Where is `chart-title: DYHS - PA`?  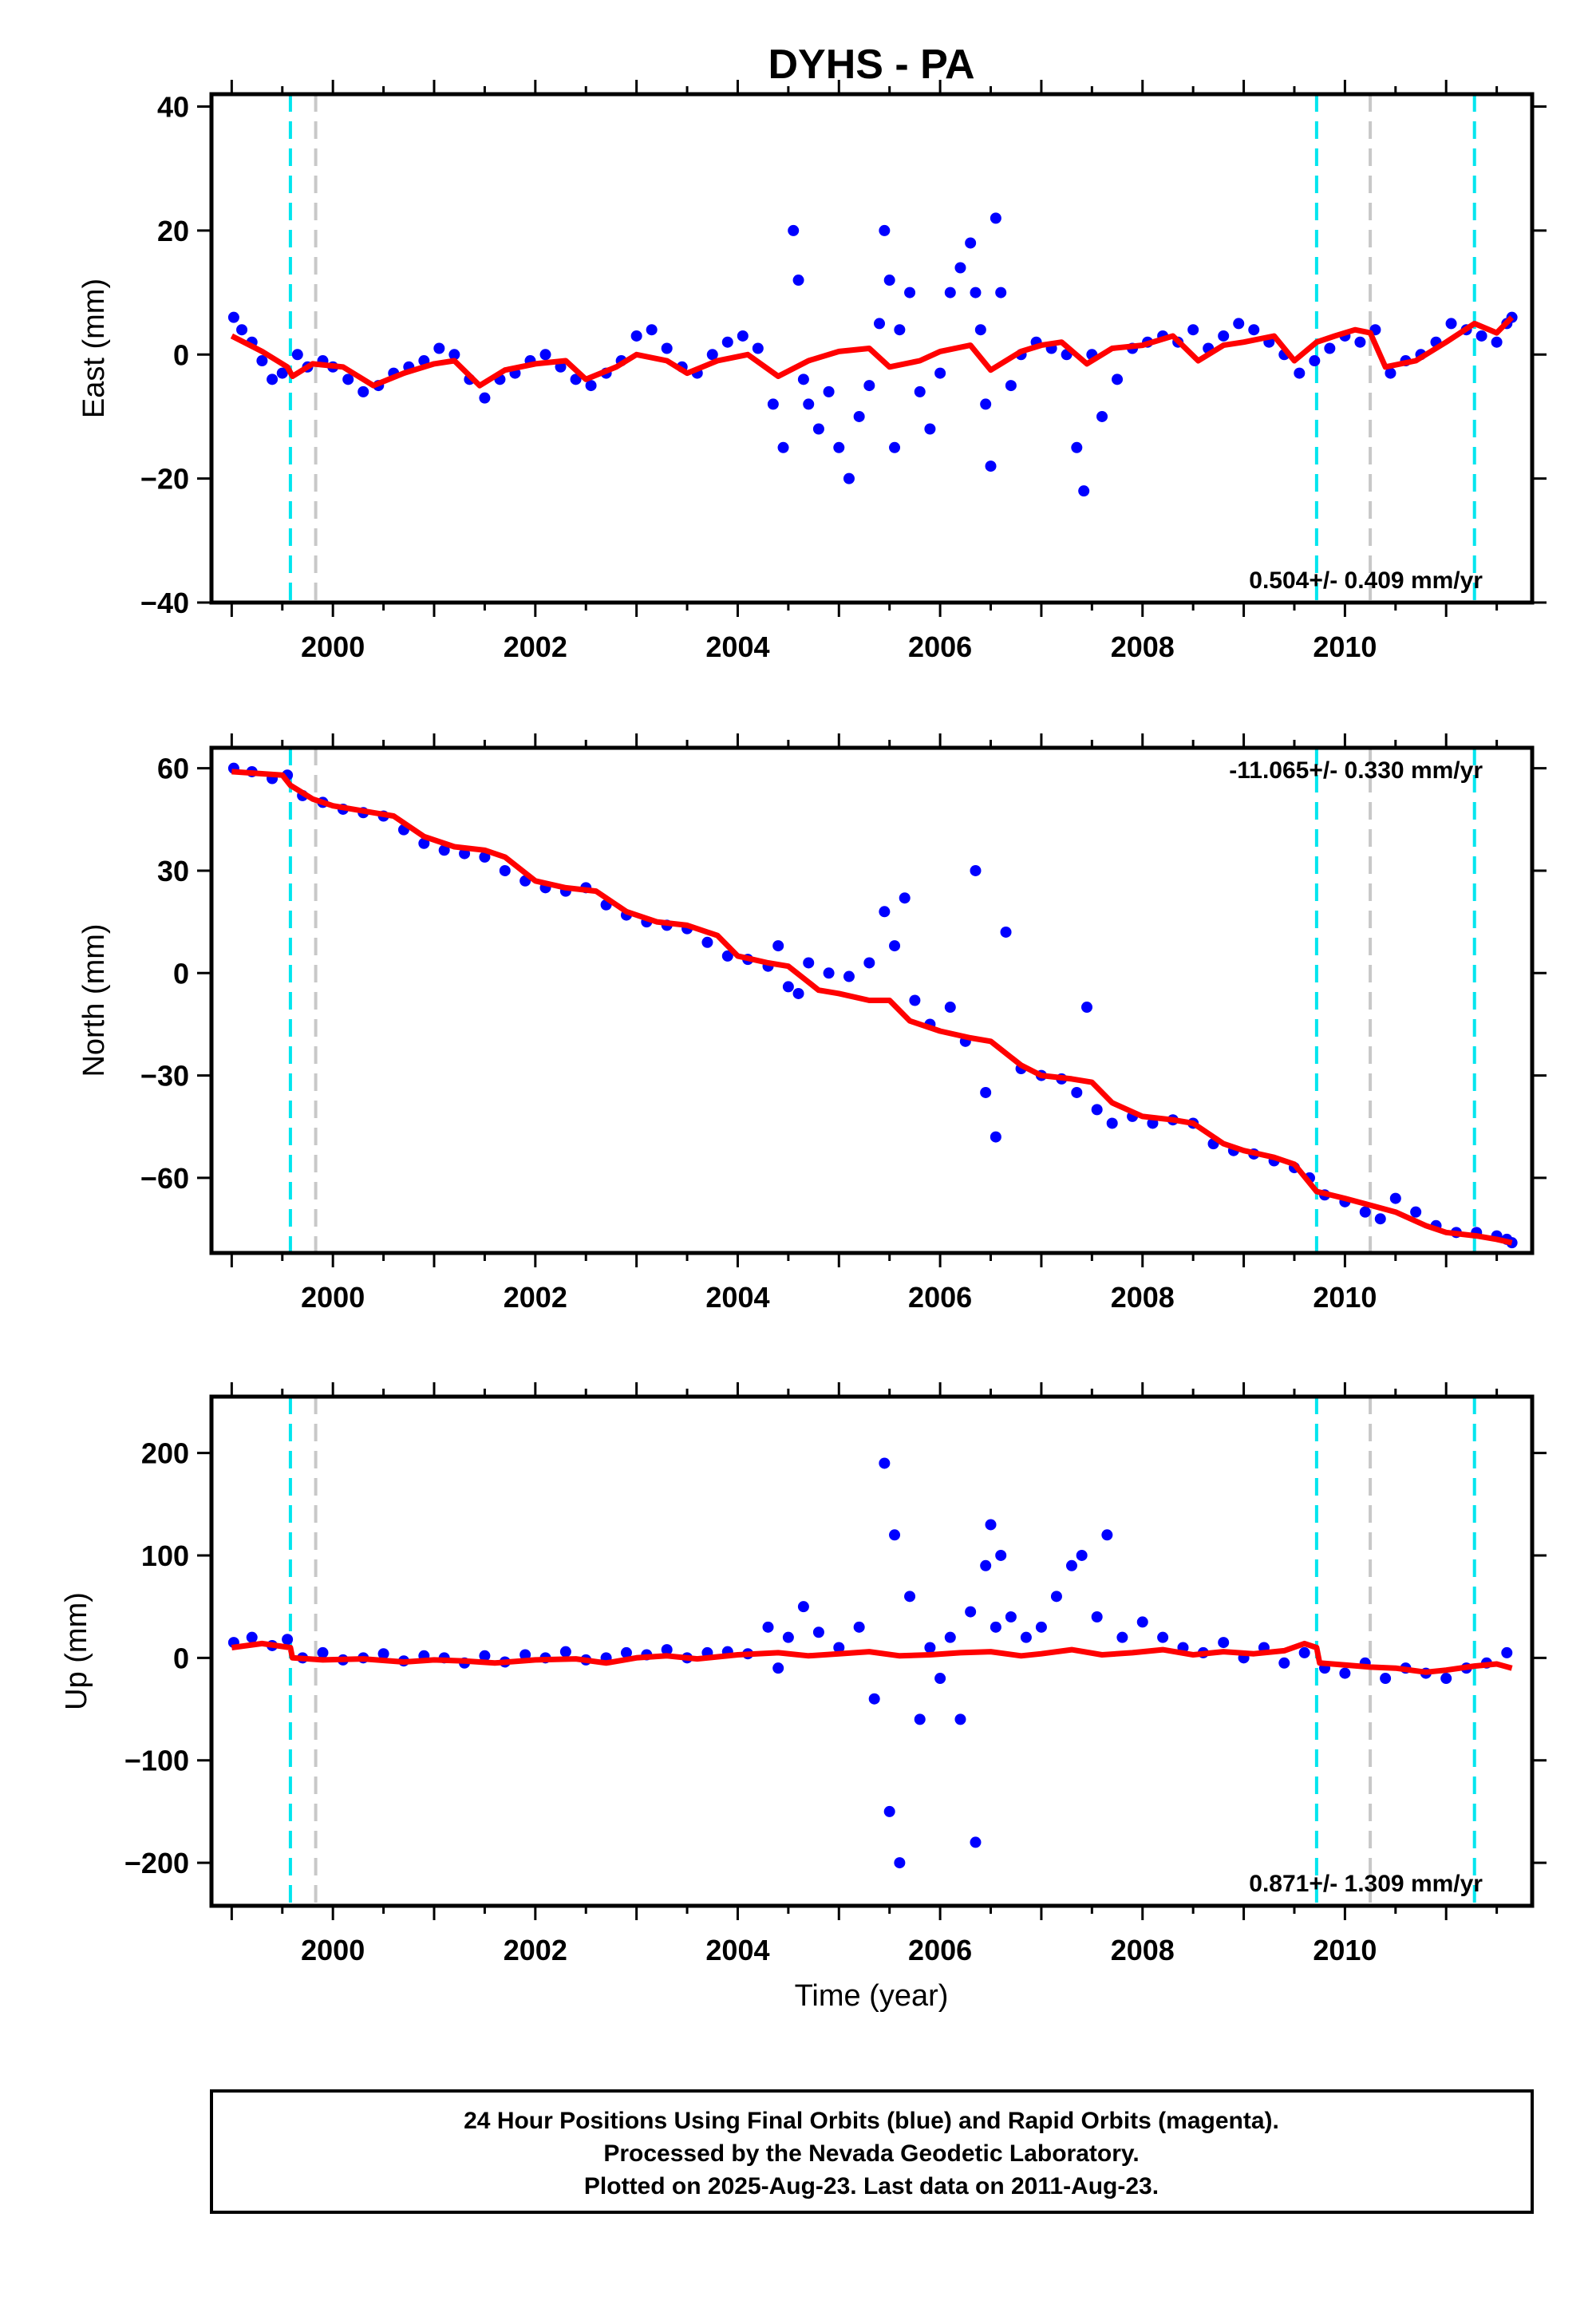
chart-title: DYHS - PA is located at coordinates (871, 64).